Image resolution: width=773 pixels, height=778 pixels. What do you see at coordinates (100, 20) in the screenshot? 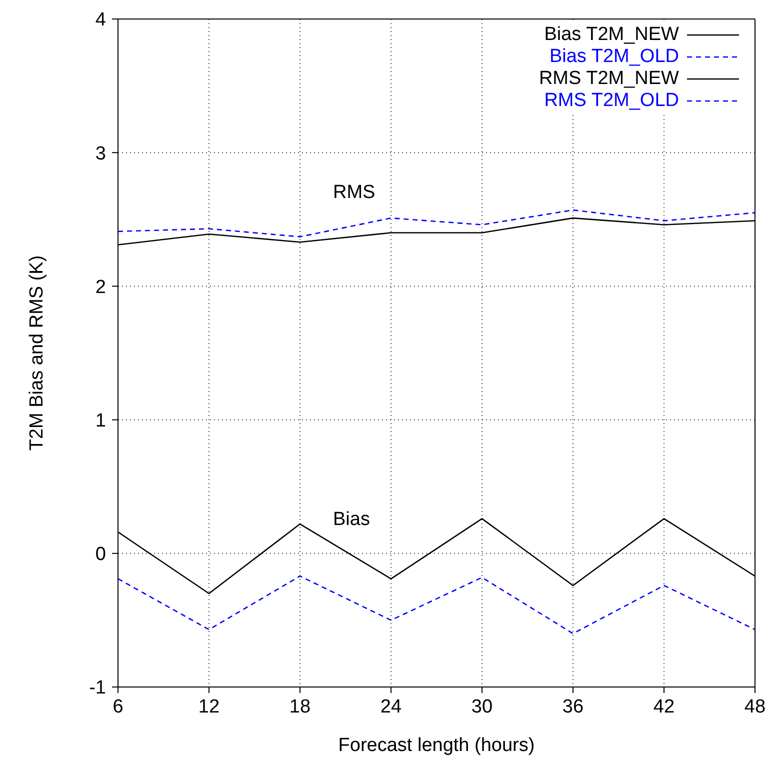
I see `y-tick-label: 4` at bounding box center [100, 20].